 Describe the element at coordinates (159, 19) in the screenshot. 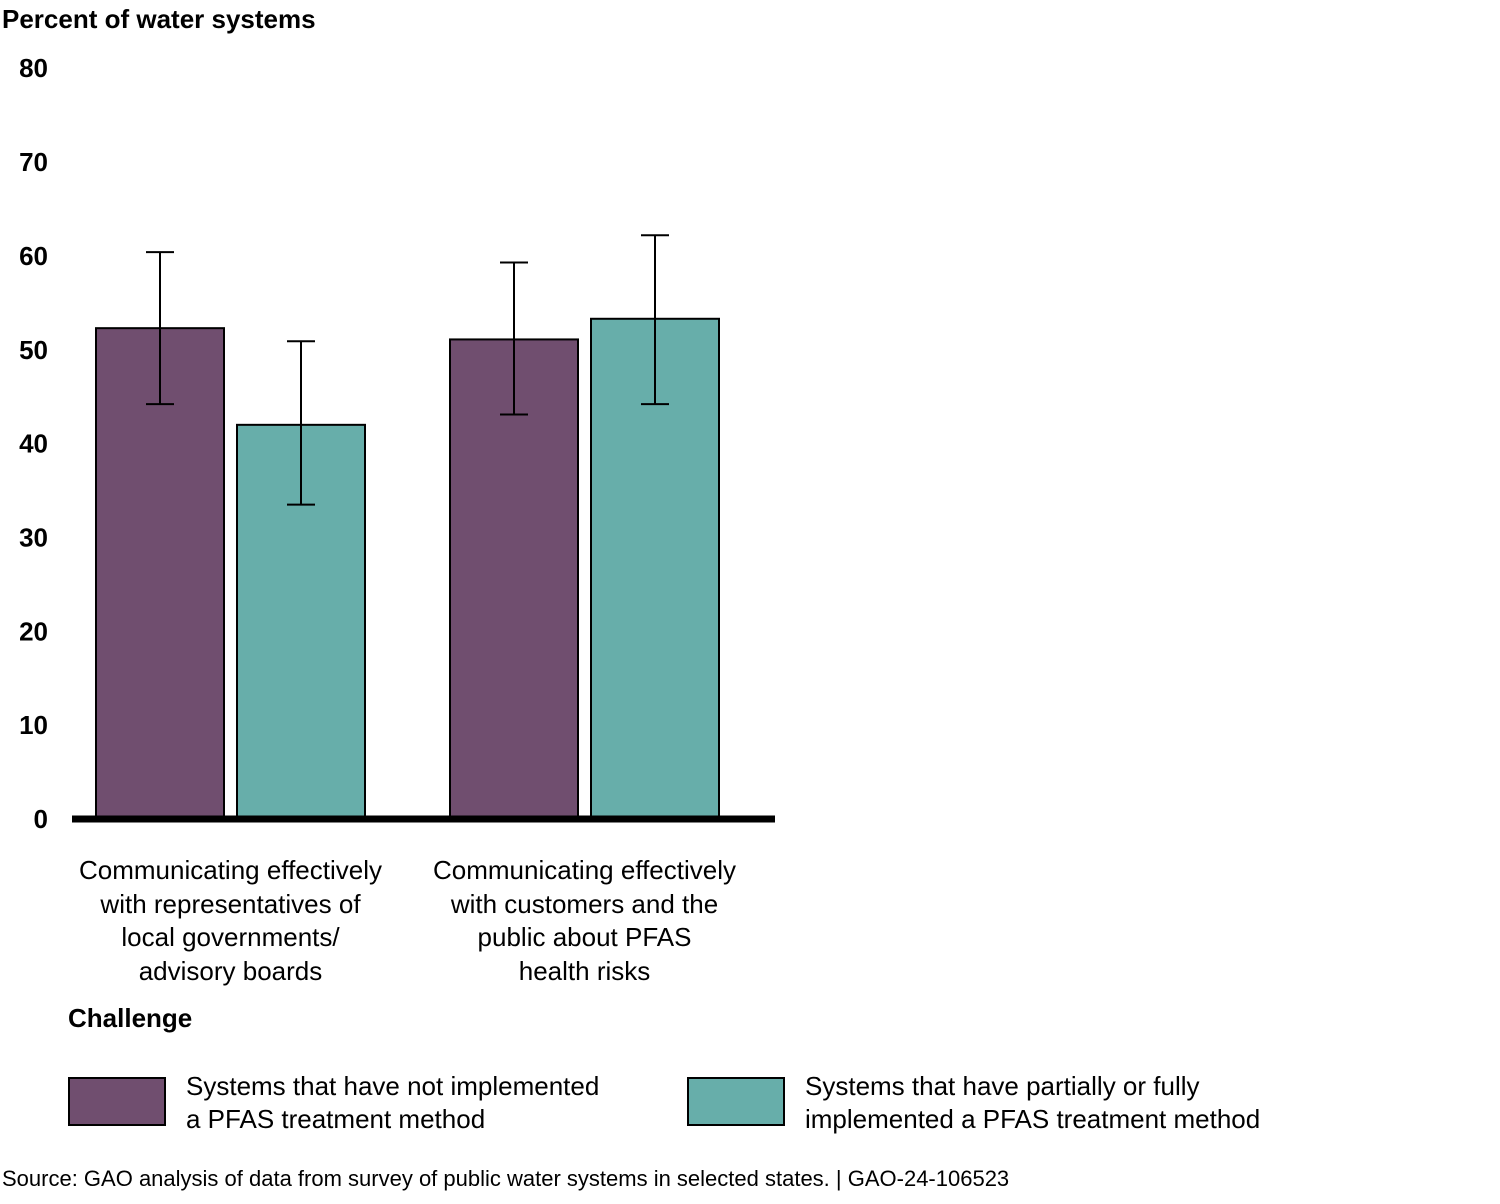

I see `y-axis-title: Percent of water systems` at that location.